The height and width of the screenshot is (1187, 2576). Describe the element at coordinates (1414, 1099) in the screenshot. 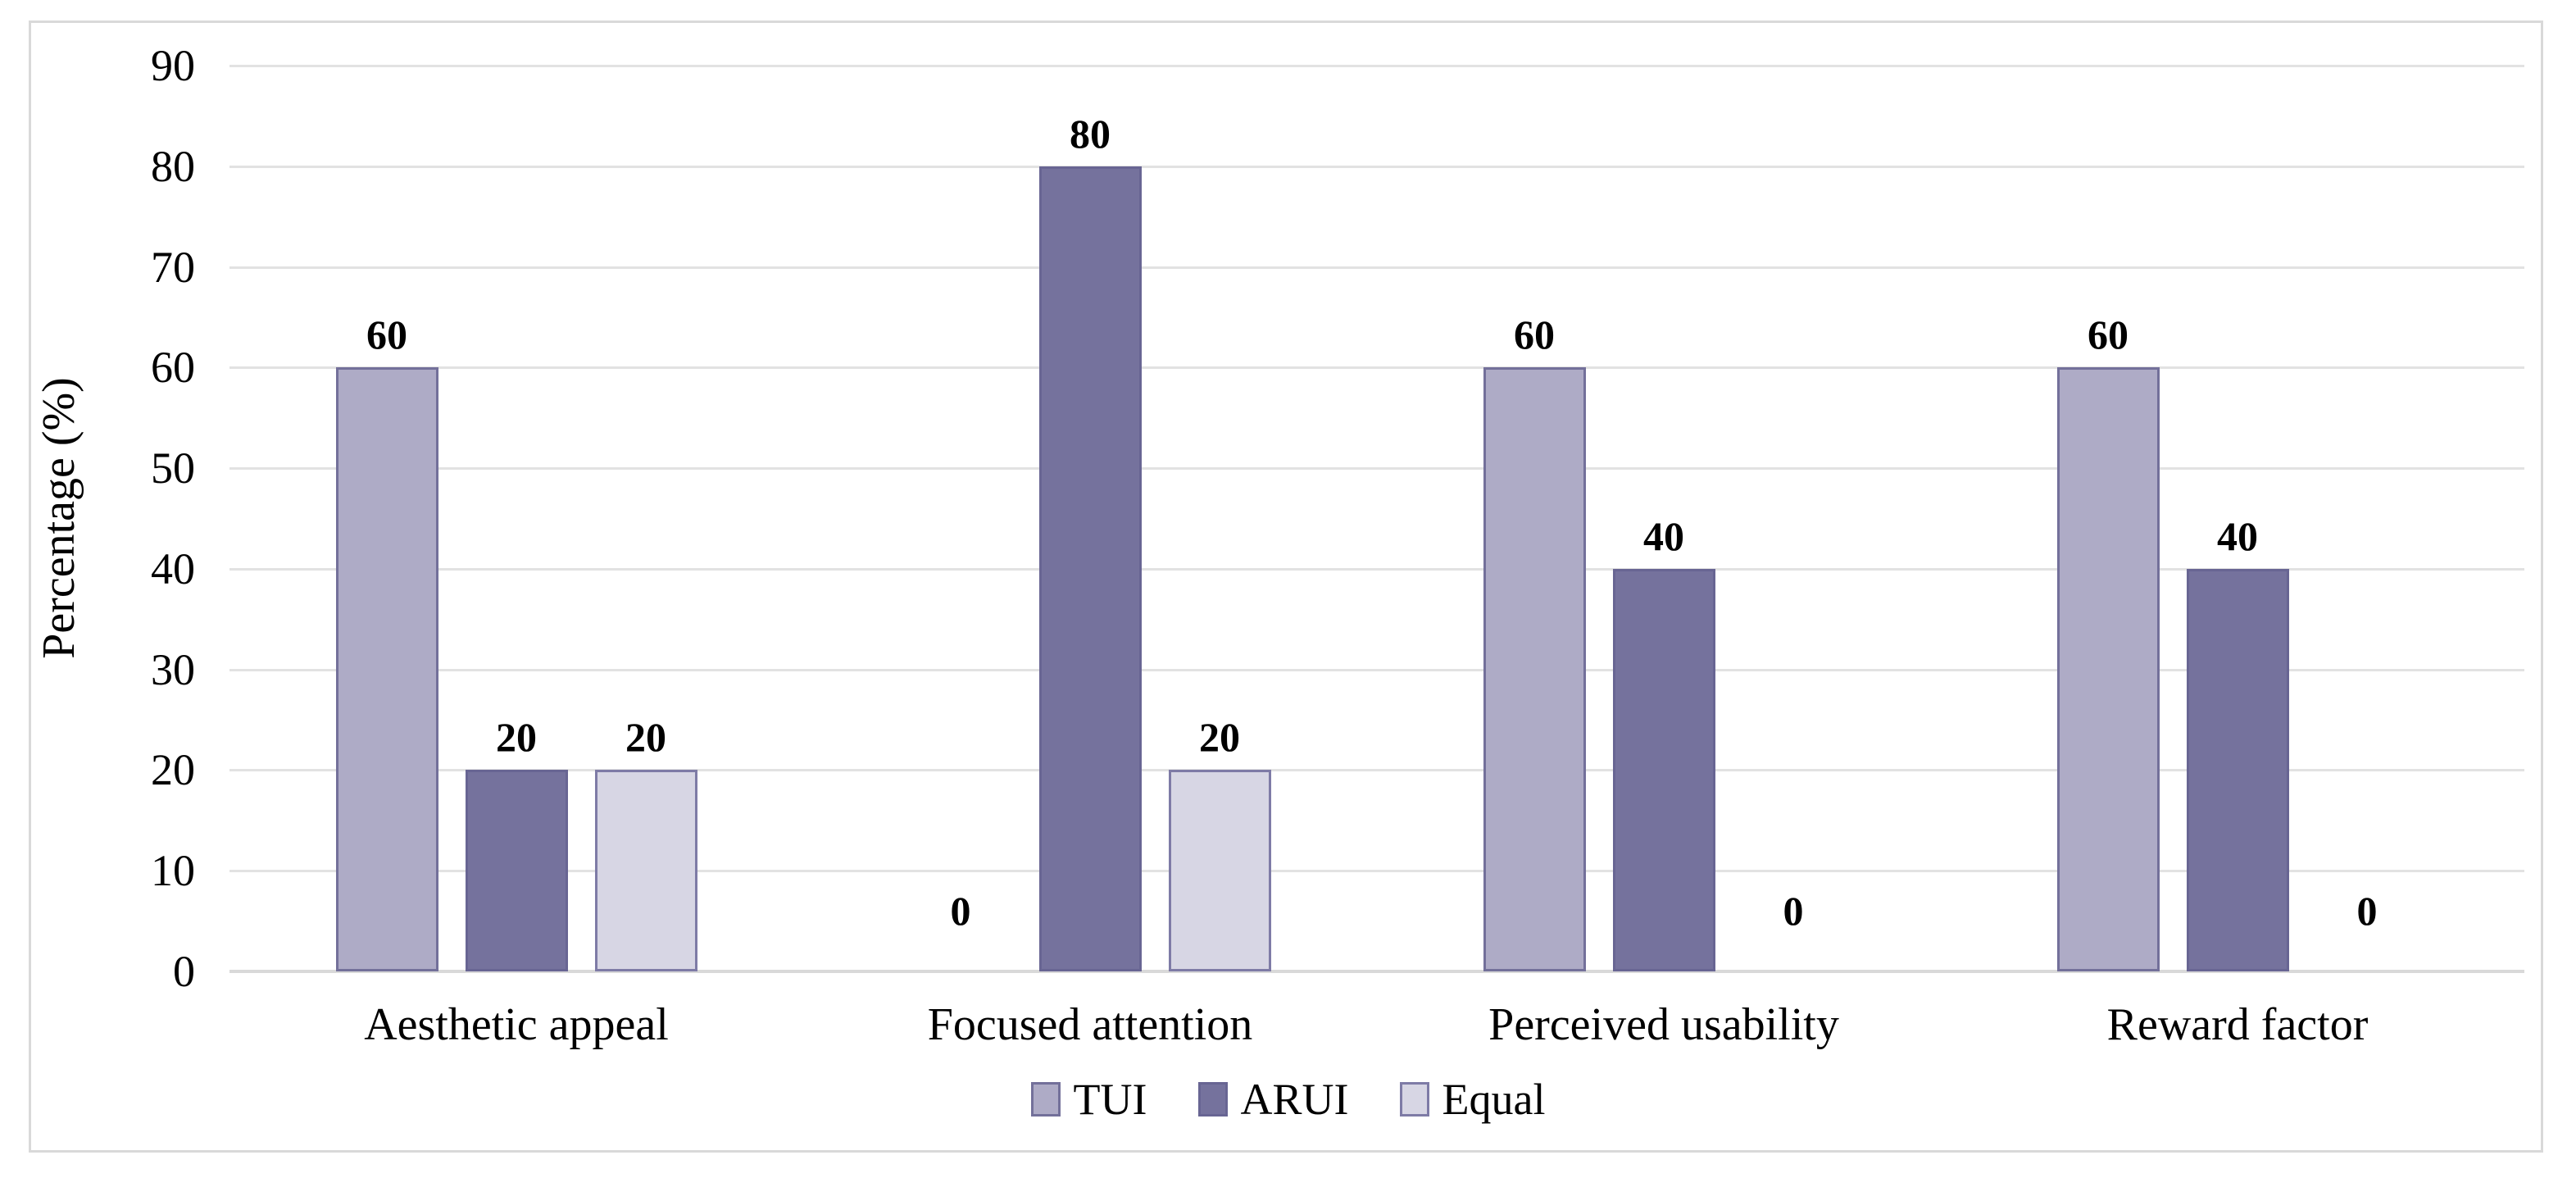

I see `legend-swatch-equal` at that location.